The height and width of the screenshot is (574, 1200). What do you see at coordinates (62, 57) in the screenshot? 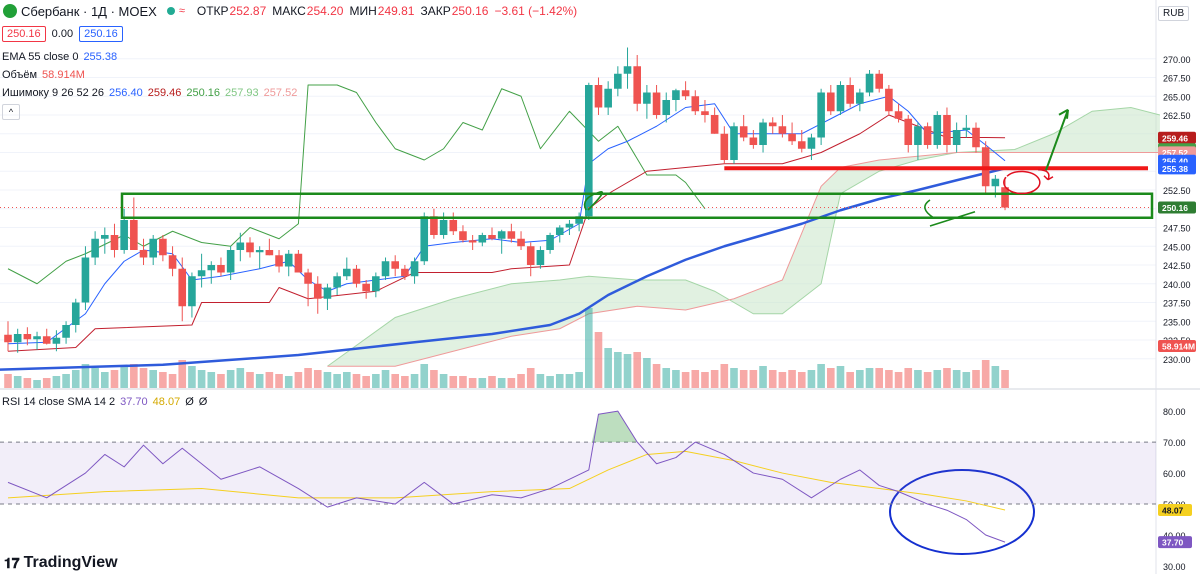
I see `ema-legend: EMA 55 close 0 255.38` at bounding box center [62, 57].